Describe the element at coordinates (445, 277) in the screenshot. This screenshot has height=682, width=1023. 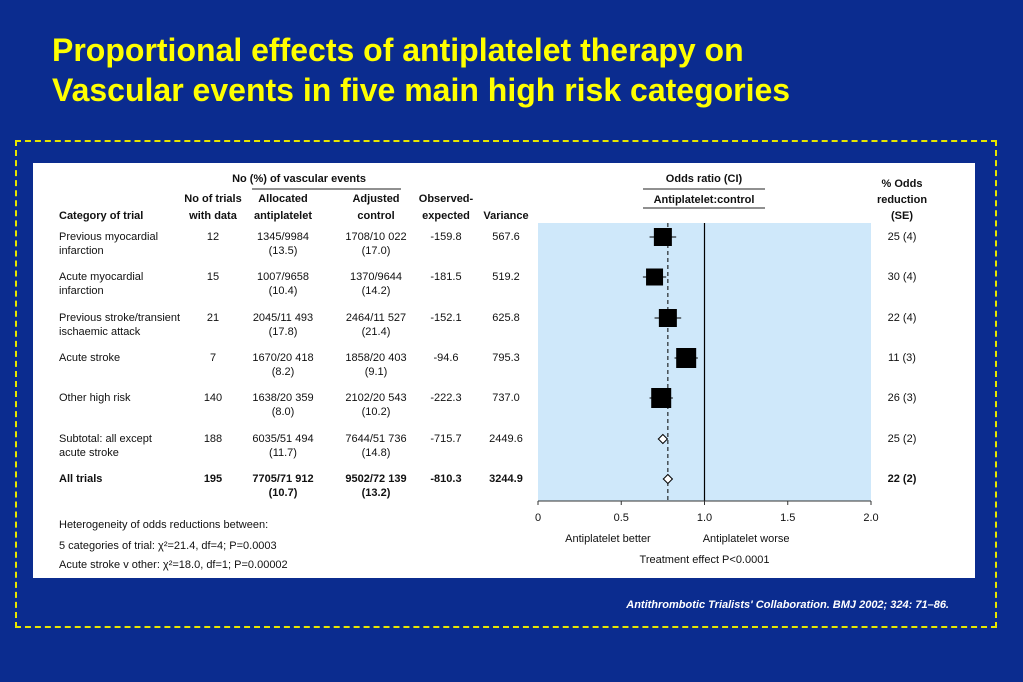
I see `row-observed-expected: -181.5` at that location.